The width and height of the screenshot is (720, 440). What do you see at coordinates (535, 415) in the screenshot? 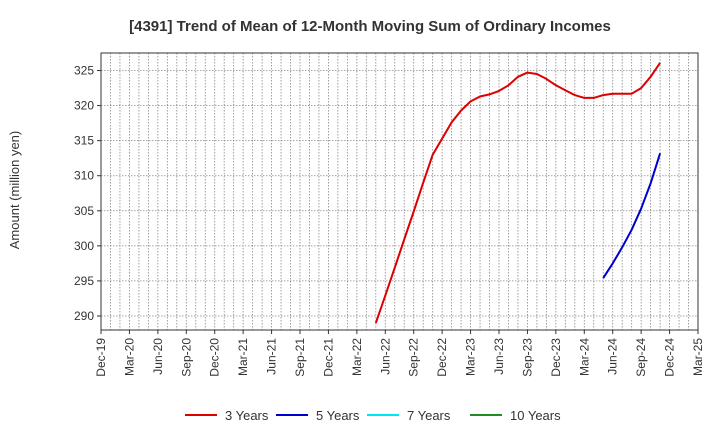
I see `legend-label-10-years: 10 Years` at bounding box center [535, 415].